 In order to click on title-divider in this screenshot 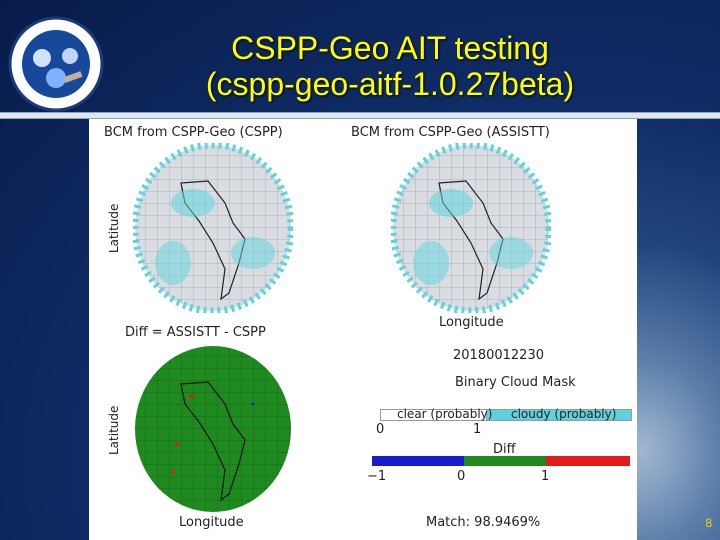, I will do `click(360, 115)`.